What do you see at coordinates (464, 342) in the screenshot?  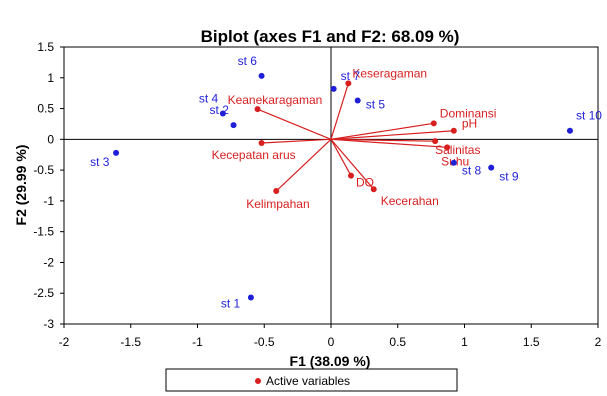 I see `x-tick-label: 1` at bounding box center [464, 342].